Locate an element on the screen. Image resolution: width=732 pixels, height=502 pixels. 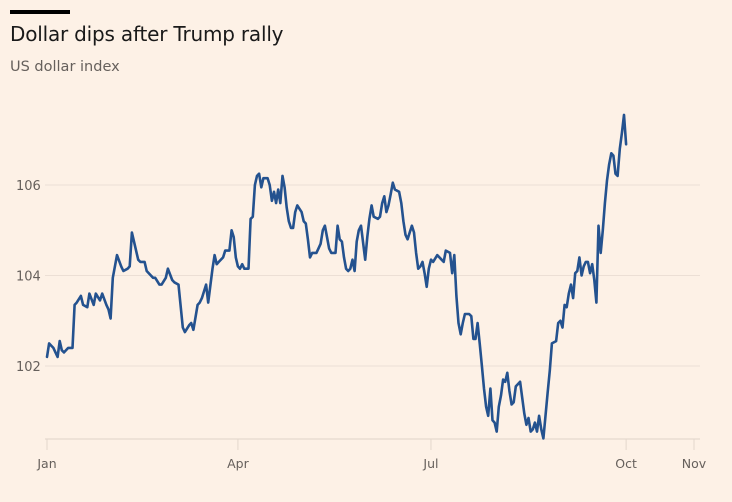
x-tick-label: Nov is located at coordinates (694, 463).